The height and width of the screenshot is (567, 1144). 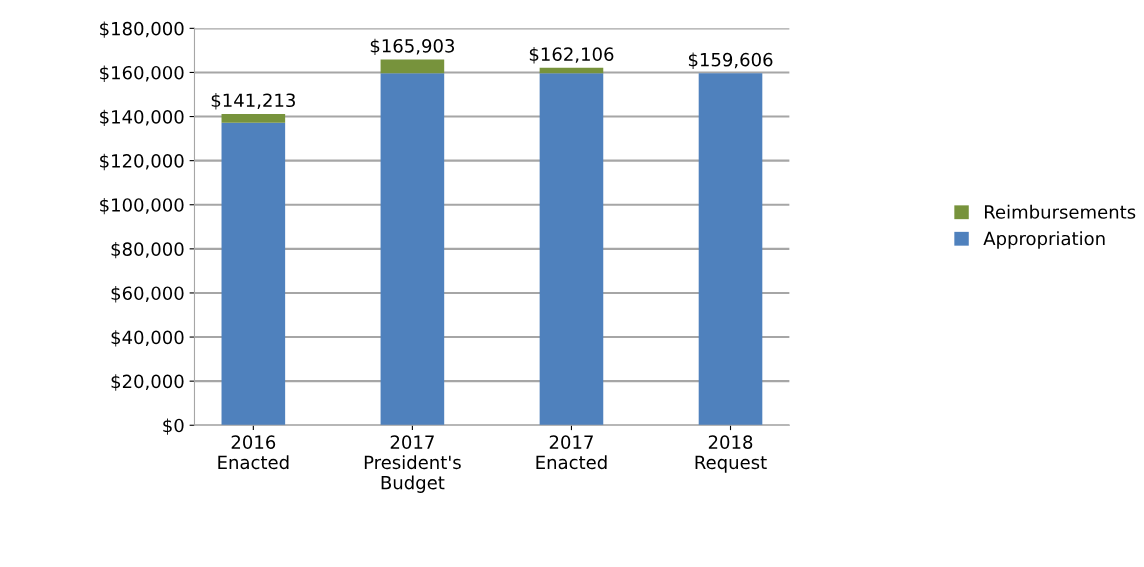 What do you see at coordinates (142, 162) in the screenshot?
I see `y-tick-label: $120,000` at bounding box center [142, 162].